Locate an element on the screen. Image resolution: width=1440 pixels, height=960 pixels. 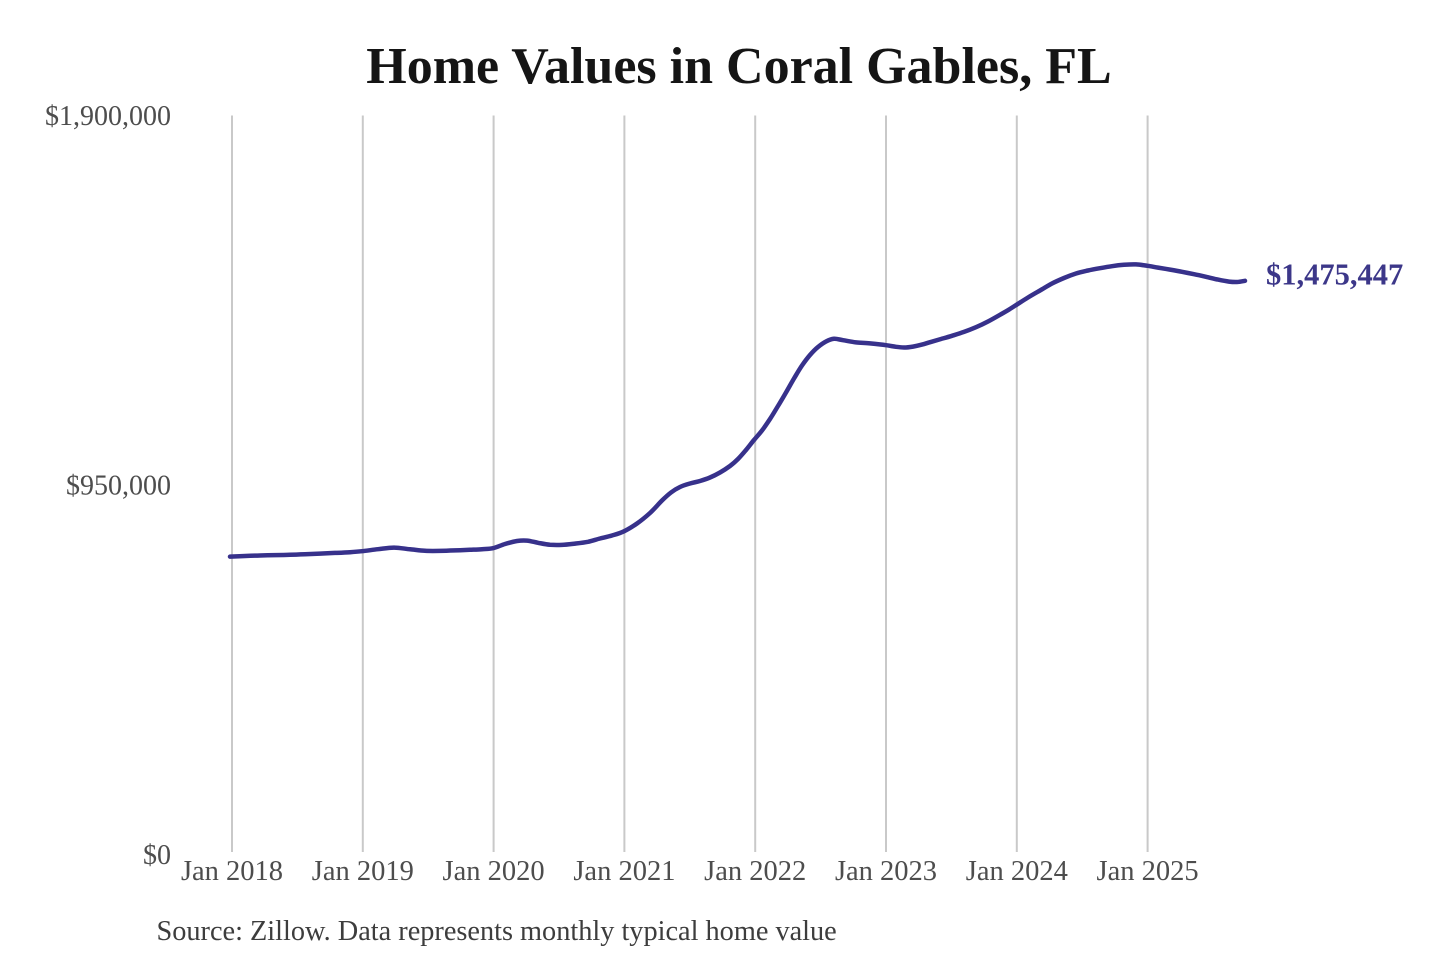
svg-text: $0 is located at coordinates (157, 855).